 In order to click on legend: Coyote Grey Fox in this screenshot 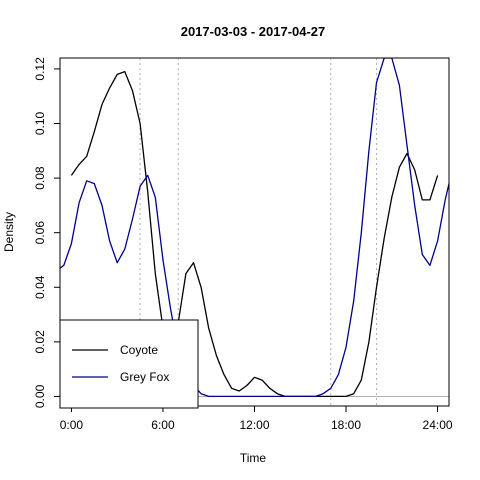, I will do `click(129, 364)`.